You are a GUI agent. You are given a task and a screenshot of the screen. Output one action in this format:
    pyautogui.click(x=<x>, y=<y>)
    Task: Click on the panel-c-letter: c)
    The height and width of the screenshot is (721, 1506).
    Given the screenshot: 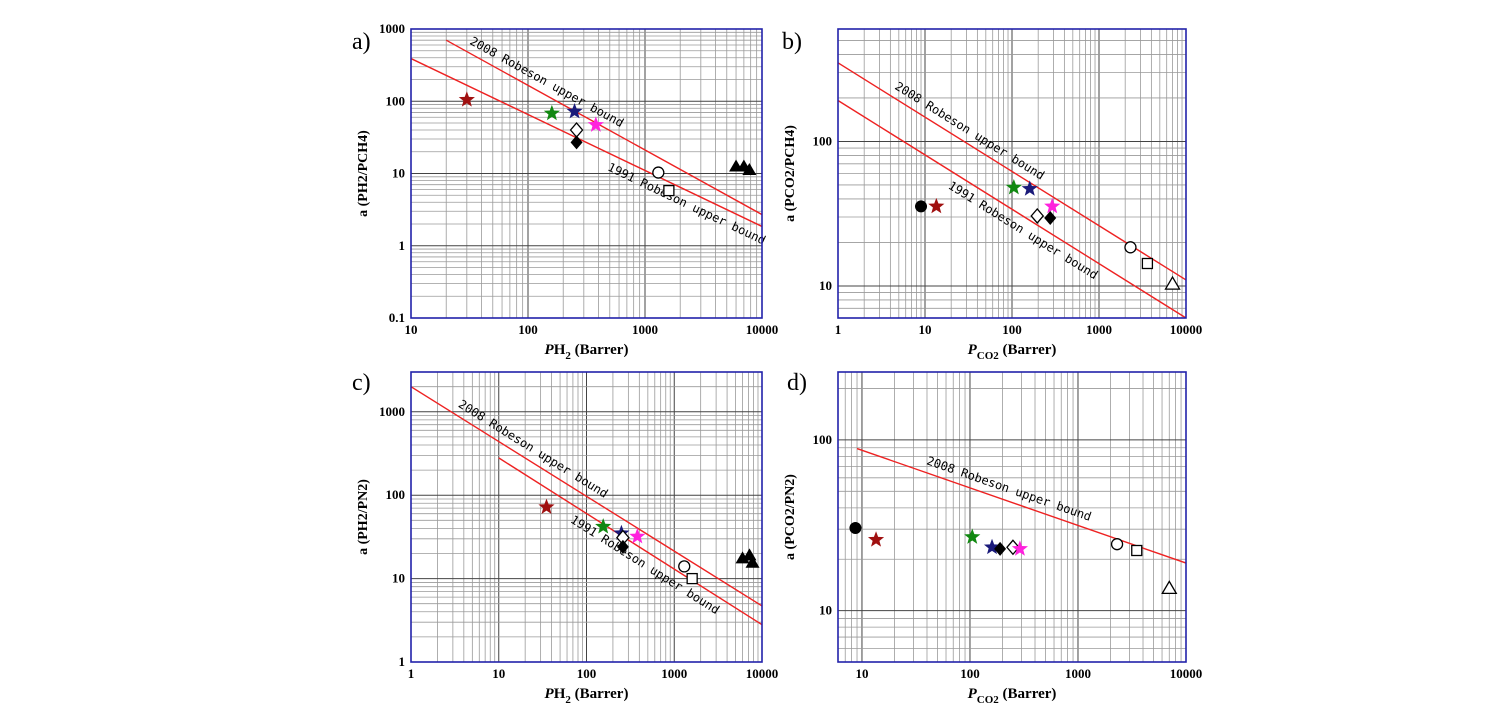 What is the action you would take?
    pyautogui.click(x=361, y=383)
    